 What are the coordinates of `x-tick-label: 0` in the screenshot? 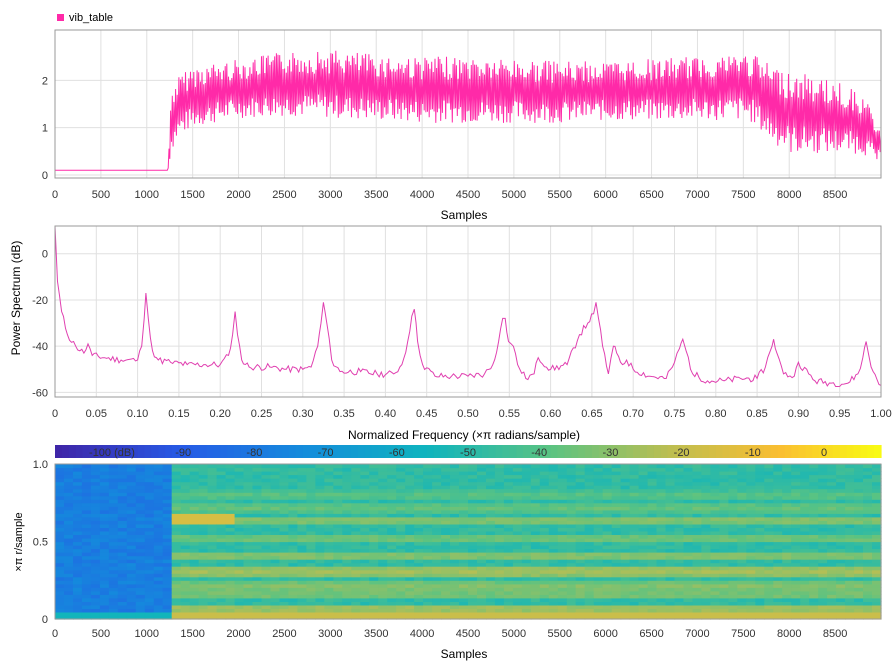 It's located at (55, 195).